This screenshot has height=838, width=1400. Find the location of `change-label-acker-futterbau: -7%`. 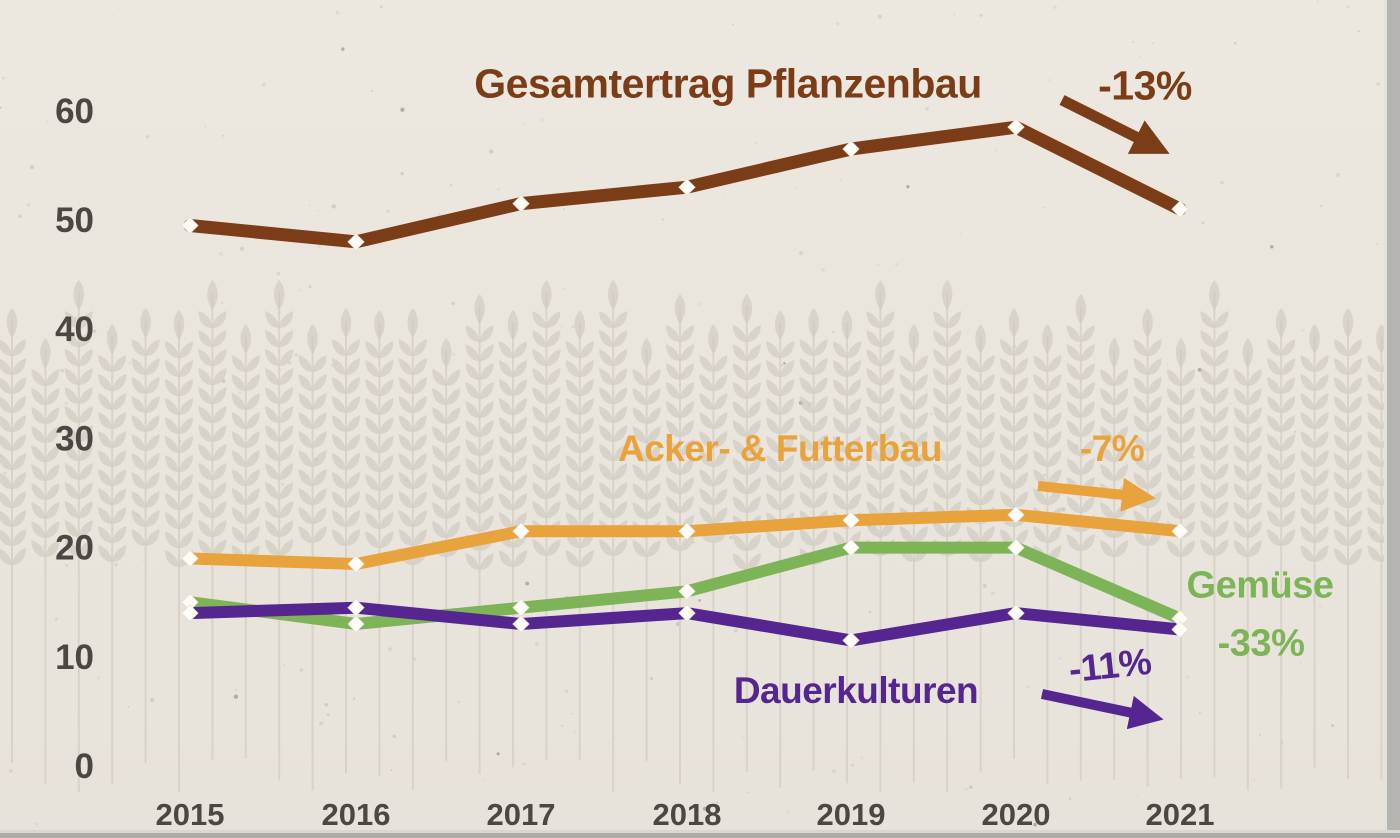

change-label-acker-futterbau: -7% is located at coordinates (1112, 448).